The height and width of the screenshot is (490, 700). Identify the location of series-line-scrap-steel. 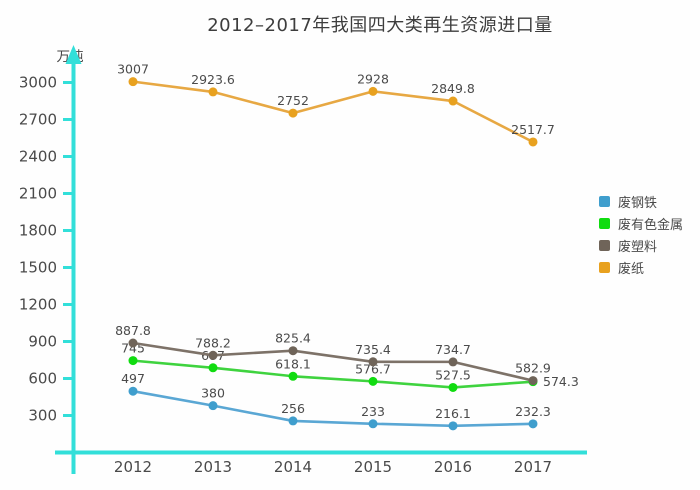
(333, 408).